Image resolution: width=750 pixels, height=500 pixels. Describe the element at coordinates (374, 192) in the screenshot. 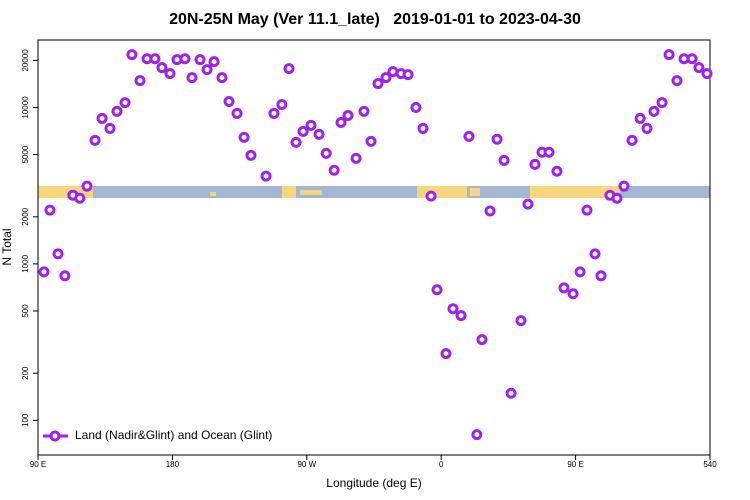

I see `map-strip` at that location.